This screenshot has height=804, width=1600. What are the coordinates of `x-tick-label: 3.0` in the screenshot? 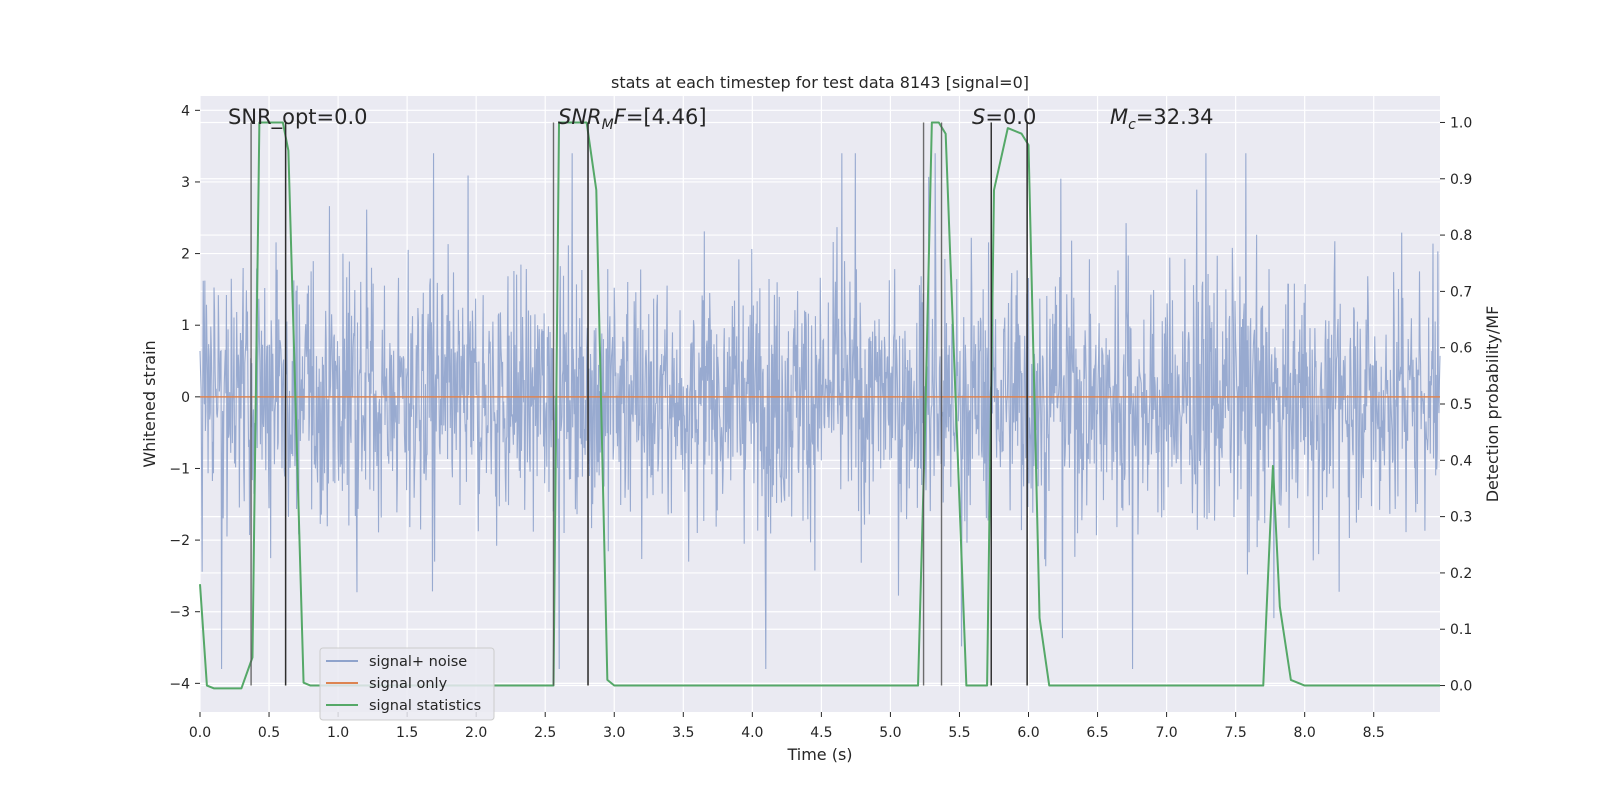 It's located at (614, 733).